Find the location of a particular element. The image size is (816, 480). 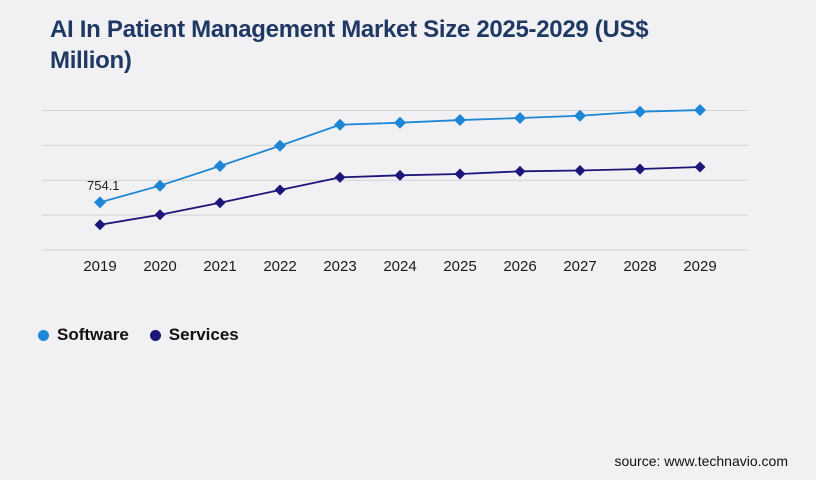

x-label-2019: 2019 is located at coordinates (99, 266).